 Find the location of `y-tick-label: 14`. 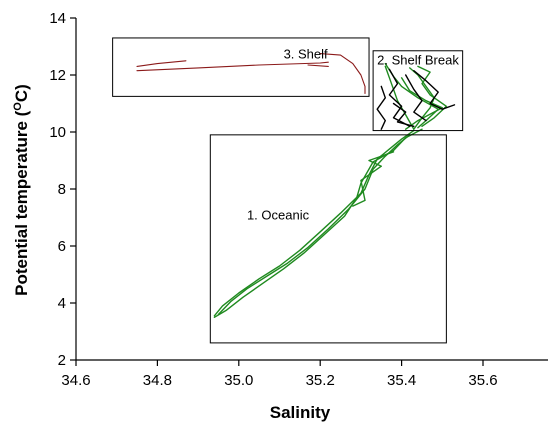

y-tick-label: 14 is located at coordinates (57, 18).